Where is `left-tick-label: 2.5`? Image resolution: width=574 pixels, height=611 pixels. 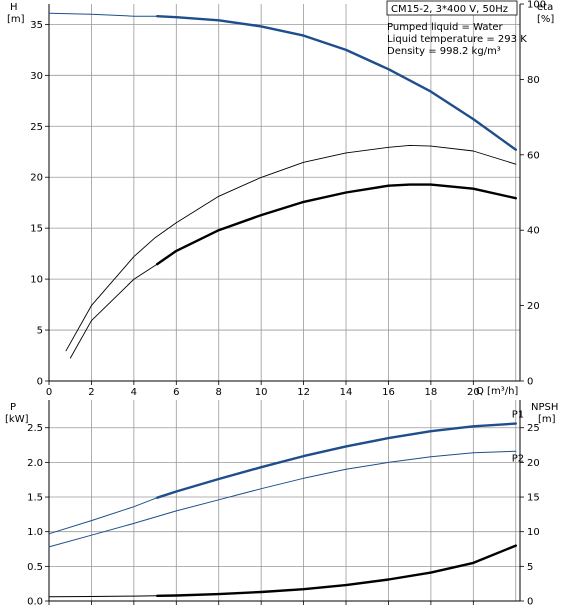
left-tick-label: 2.5 is located at coordinates (35, 428).